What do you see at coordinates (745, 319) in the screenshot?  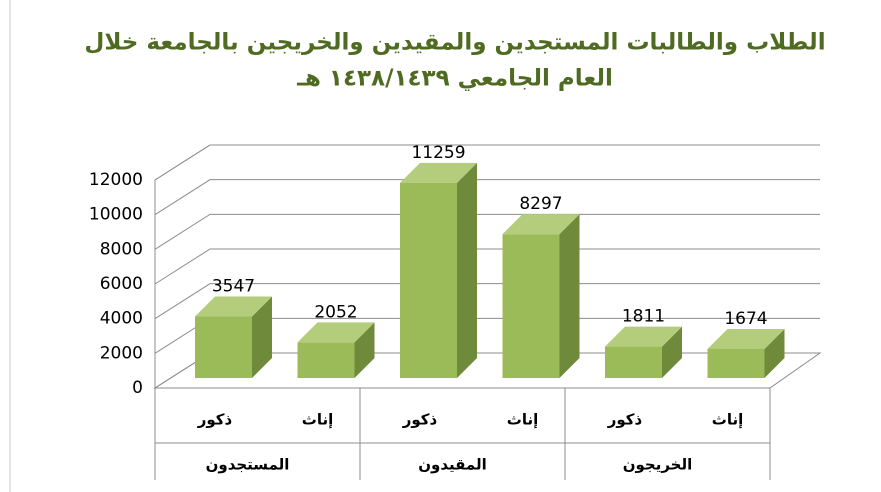 I see `value-label: 1674` at bounding box center [745, 319].